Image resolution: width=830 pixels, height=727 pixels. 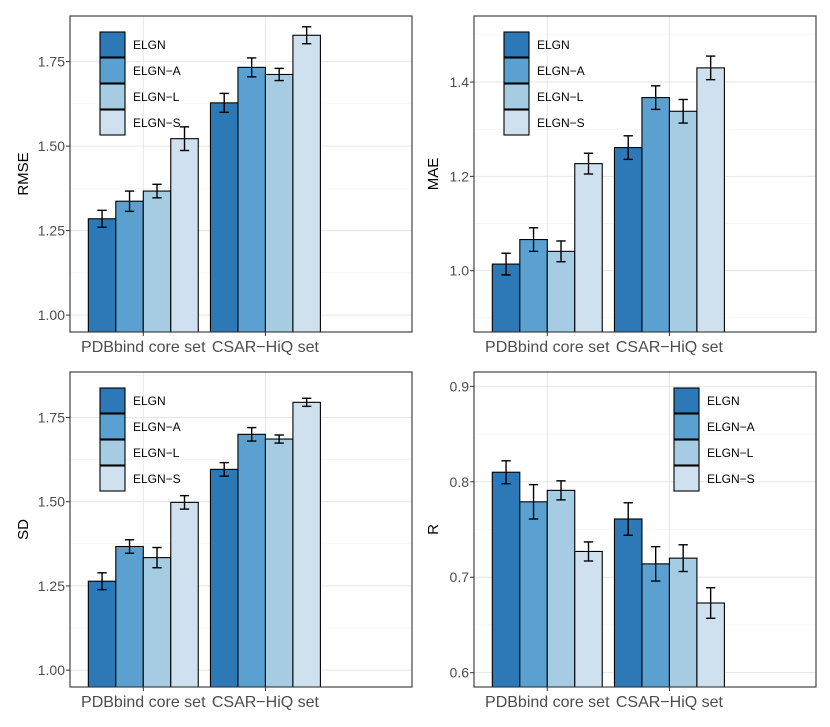 What do you see at coordinates (460, 176) in the screenshot?
I see `y-tick-label: 1.2` at bounding box center [460, 176].